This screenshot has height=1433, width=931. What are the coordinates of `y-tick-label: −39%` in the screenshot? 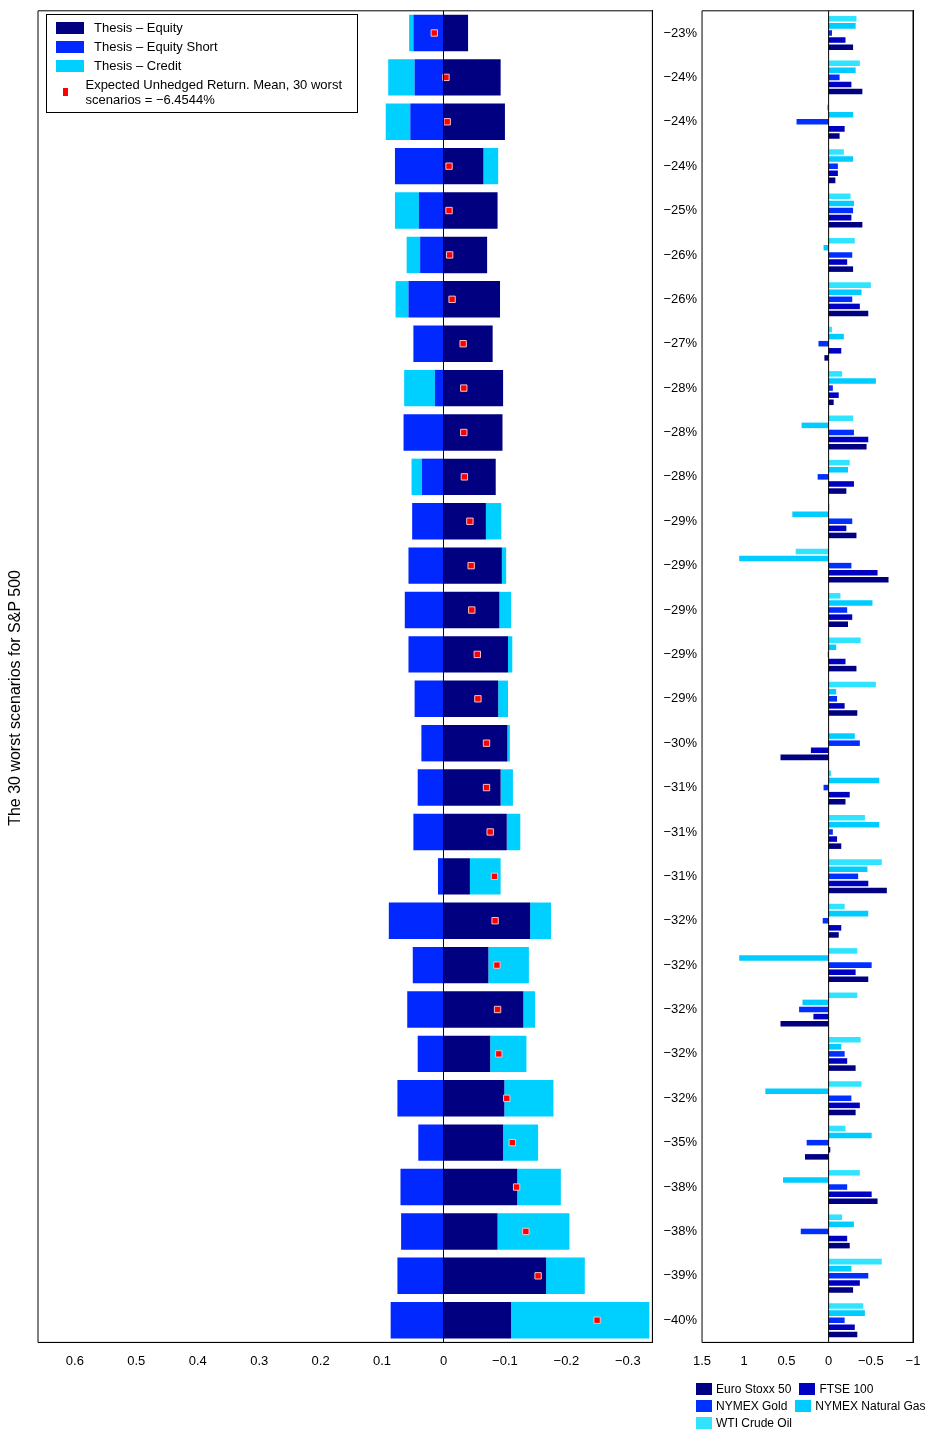 It's located at (680, 1275).